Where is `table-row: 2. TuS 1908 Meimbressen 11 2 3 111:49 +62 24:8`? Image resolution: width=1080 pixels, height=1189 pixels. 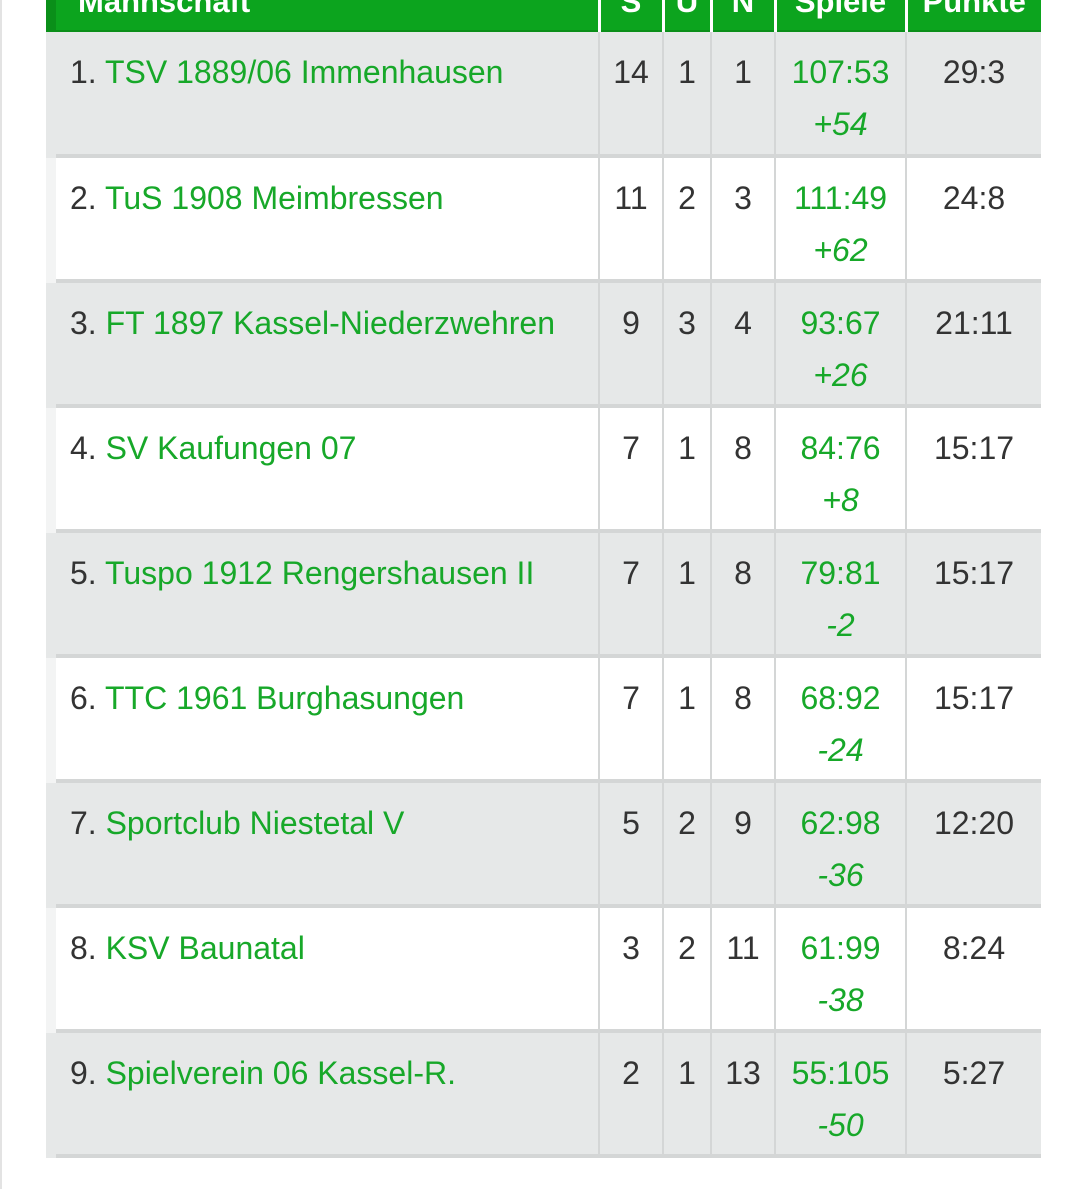 table-row: 2. TuS 1908 Meimbressen 11 2 3 111:49 +62 24:8 is located at coordinates (543, 219).